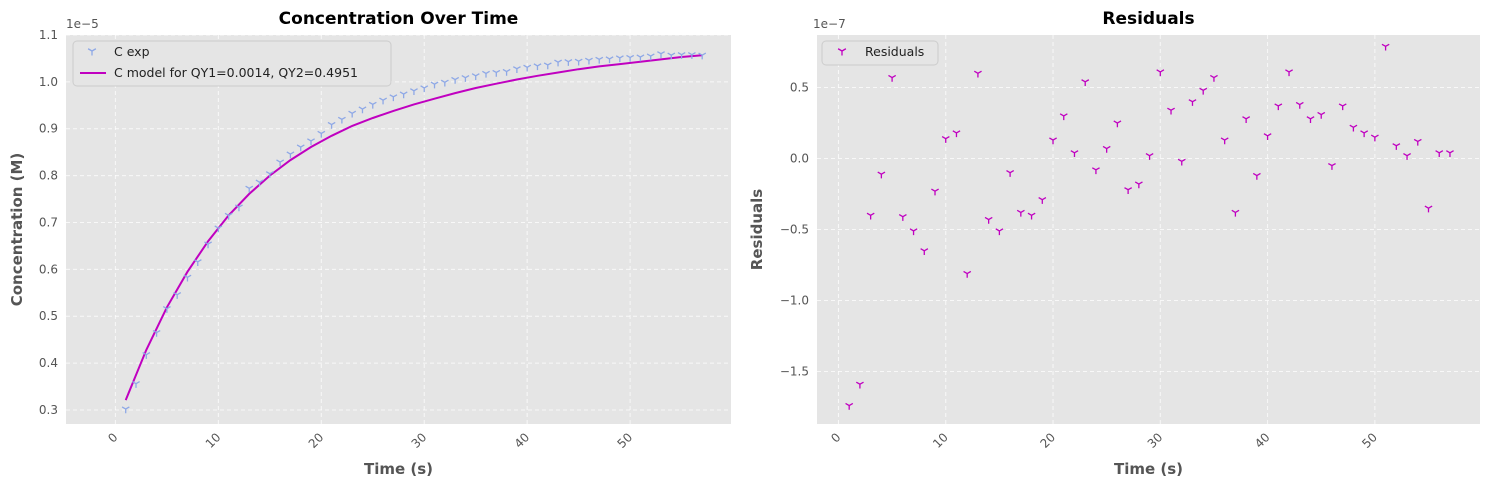 This screenshot has height=490, width=1489. Describe the element at coordinates (829, 24) in the screenshot. I see `y-offset-label: 1e−7` at that location.